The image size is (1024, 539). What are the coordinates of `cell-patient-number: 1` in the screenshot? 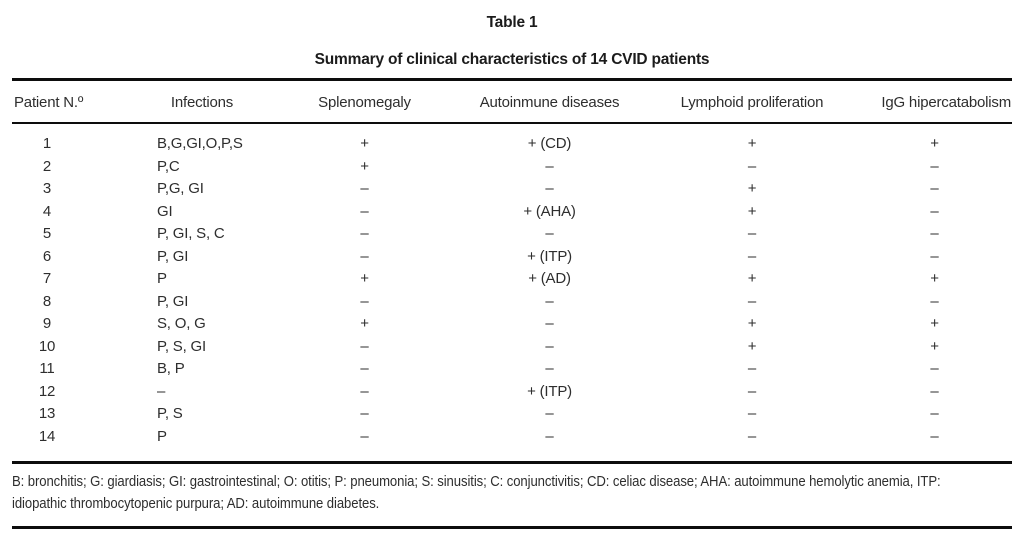 It's located at (47, 143).